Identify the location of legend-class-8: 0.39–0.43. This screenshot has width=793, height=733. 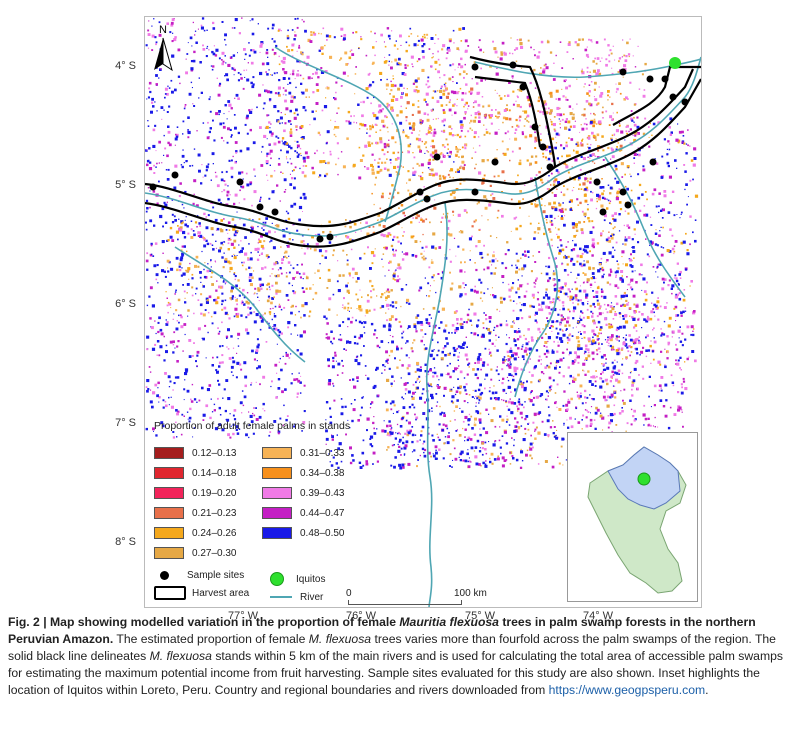
(303, 493).